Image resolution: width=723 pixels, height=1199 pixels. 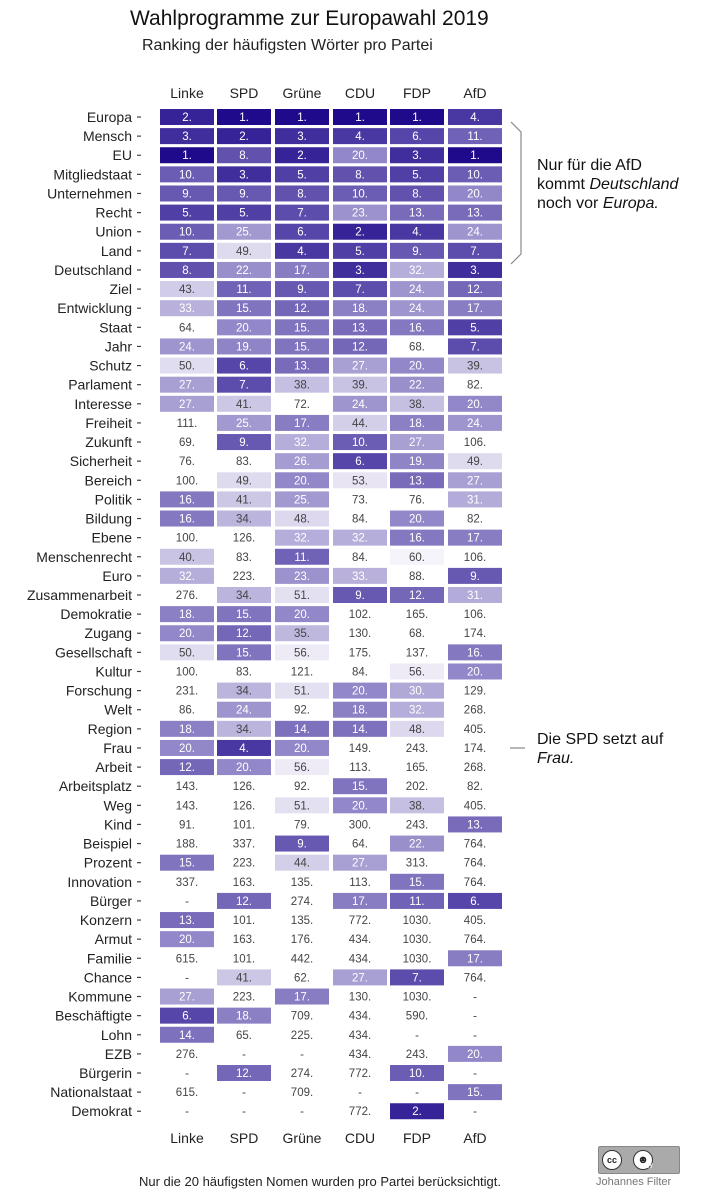 I want to click on row-label: Arbeit, so click(x=113, y=767).